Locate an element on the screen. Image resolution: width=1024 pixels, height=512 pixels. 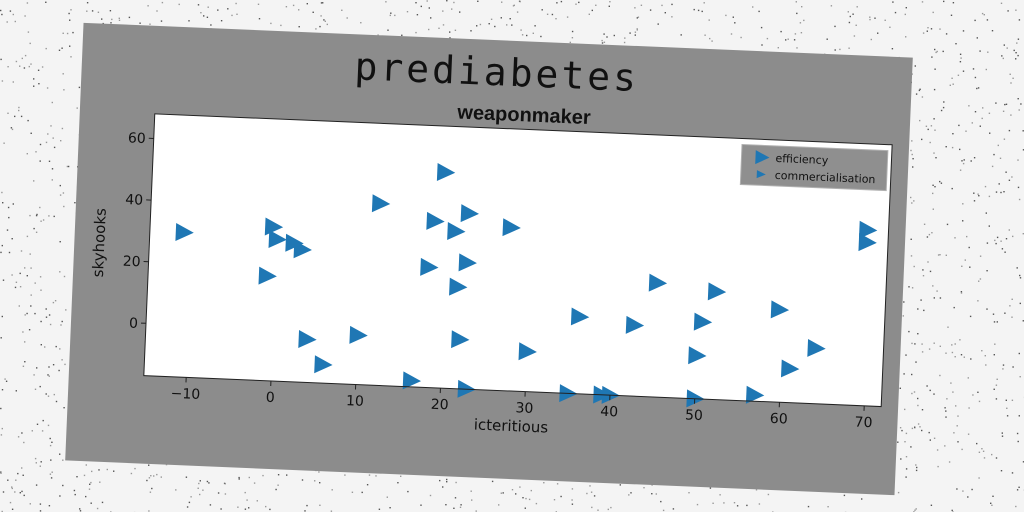
x-tick-label: −10 is located at coordinates (185, 394).